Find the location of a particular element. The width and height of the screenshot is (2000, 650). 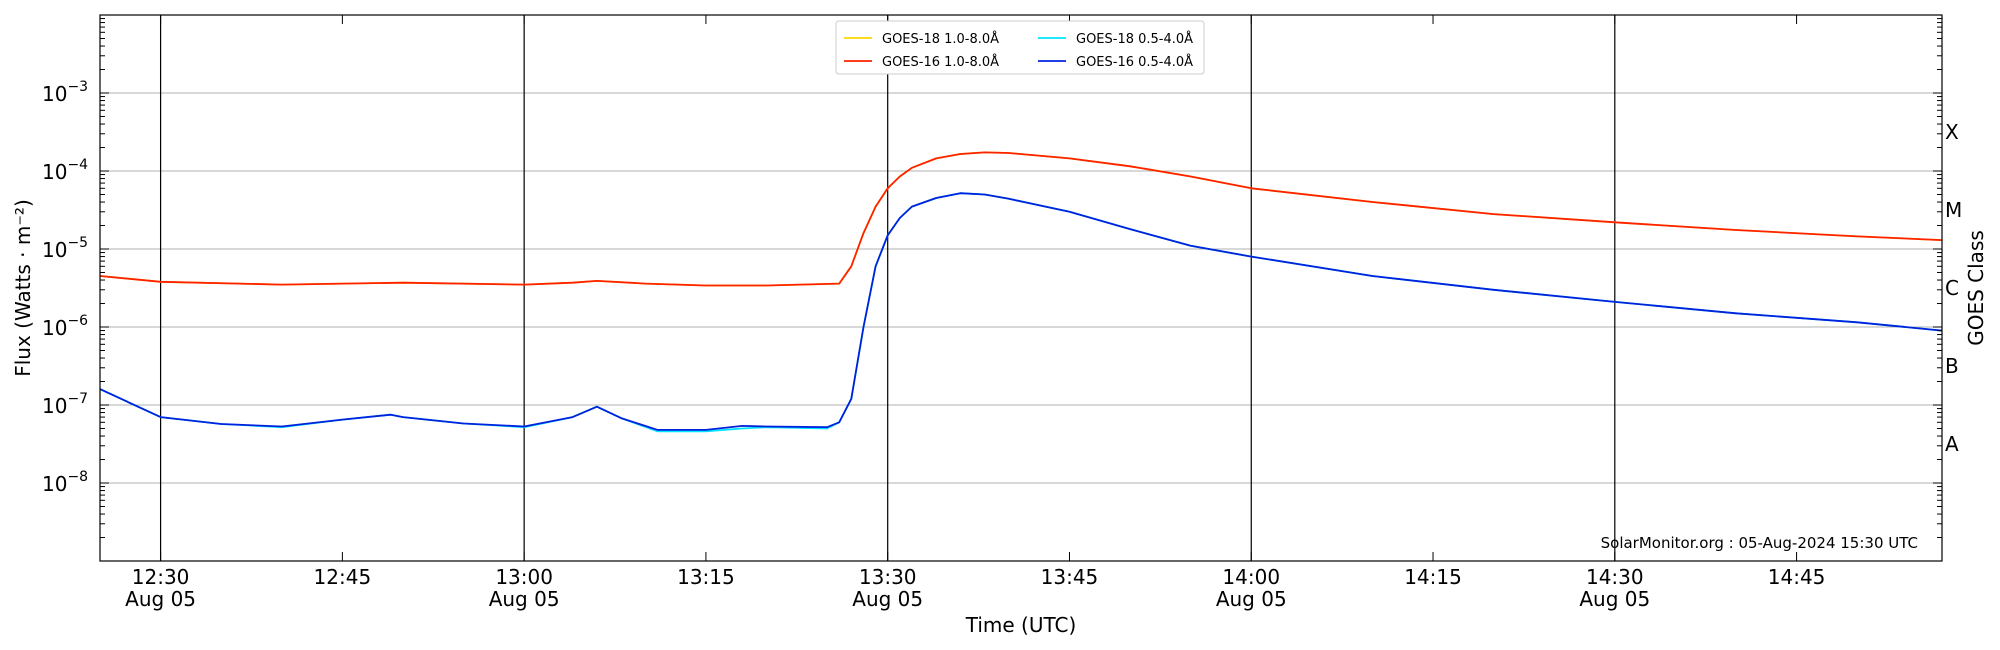

y-tick-label: 10⁻⁷ is located at coordinates (65, 404).